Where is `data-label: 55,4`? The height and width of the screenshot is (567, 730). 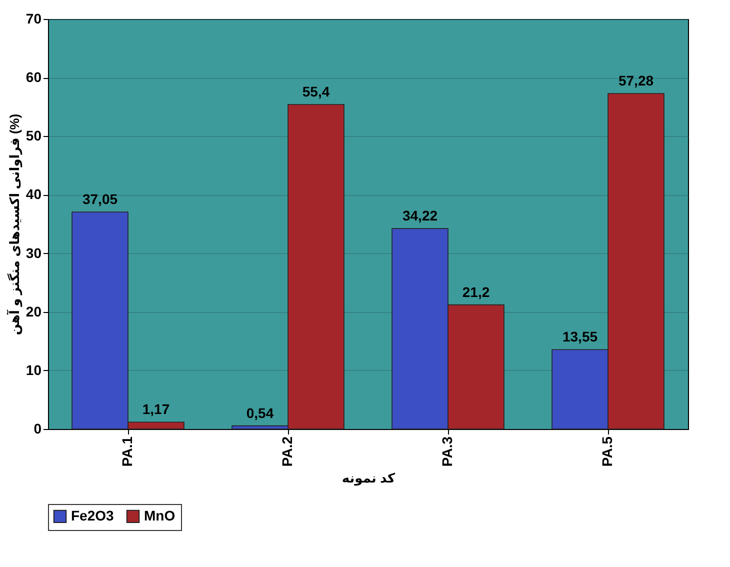
data-label: 55,4 is located at coordinates (316, 92).